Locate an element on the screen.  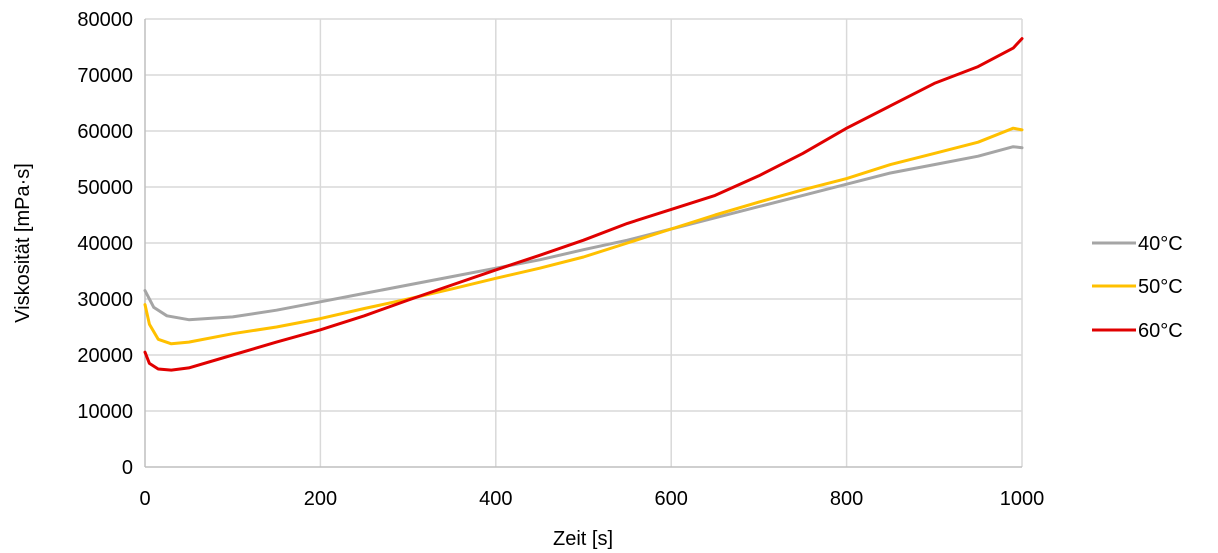
y-tick-label: 70000 is located at coordinates (105, 76).